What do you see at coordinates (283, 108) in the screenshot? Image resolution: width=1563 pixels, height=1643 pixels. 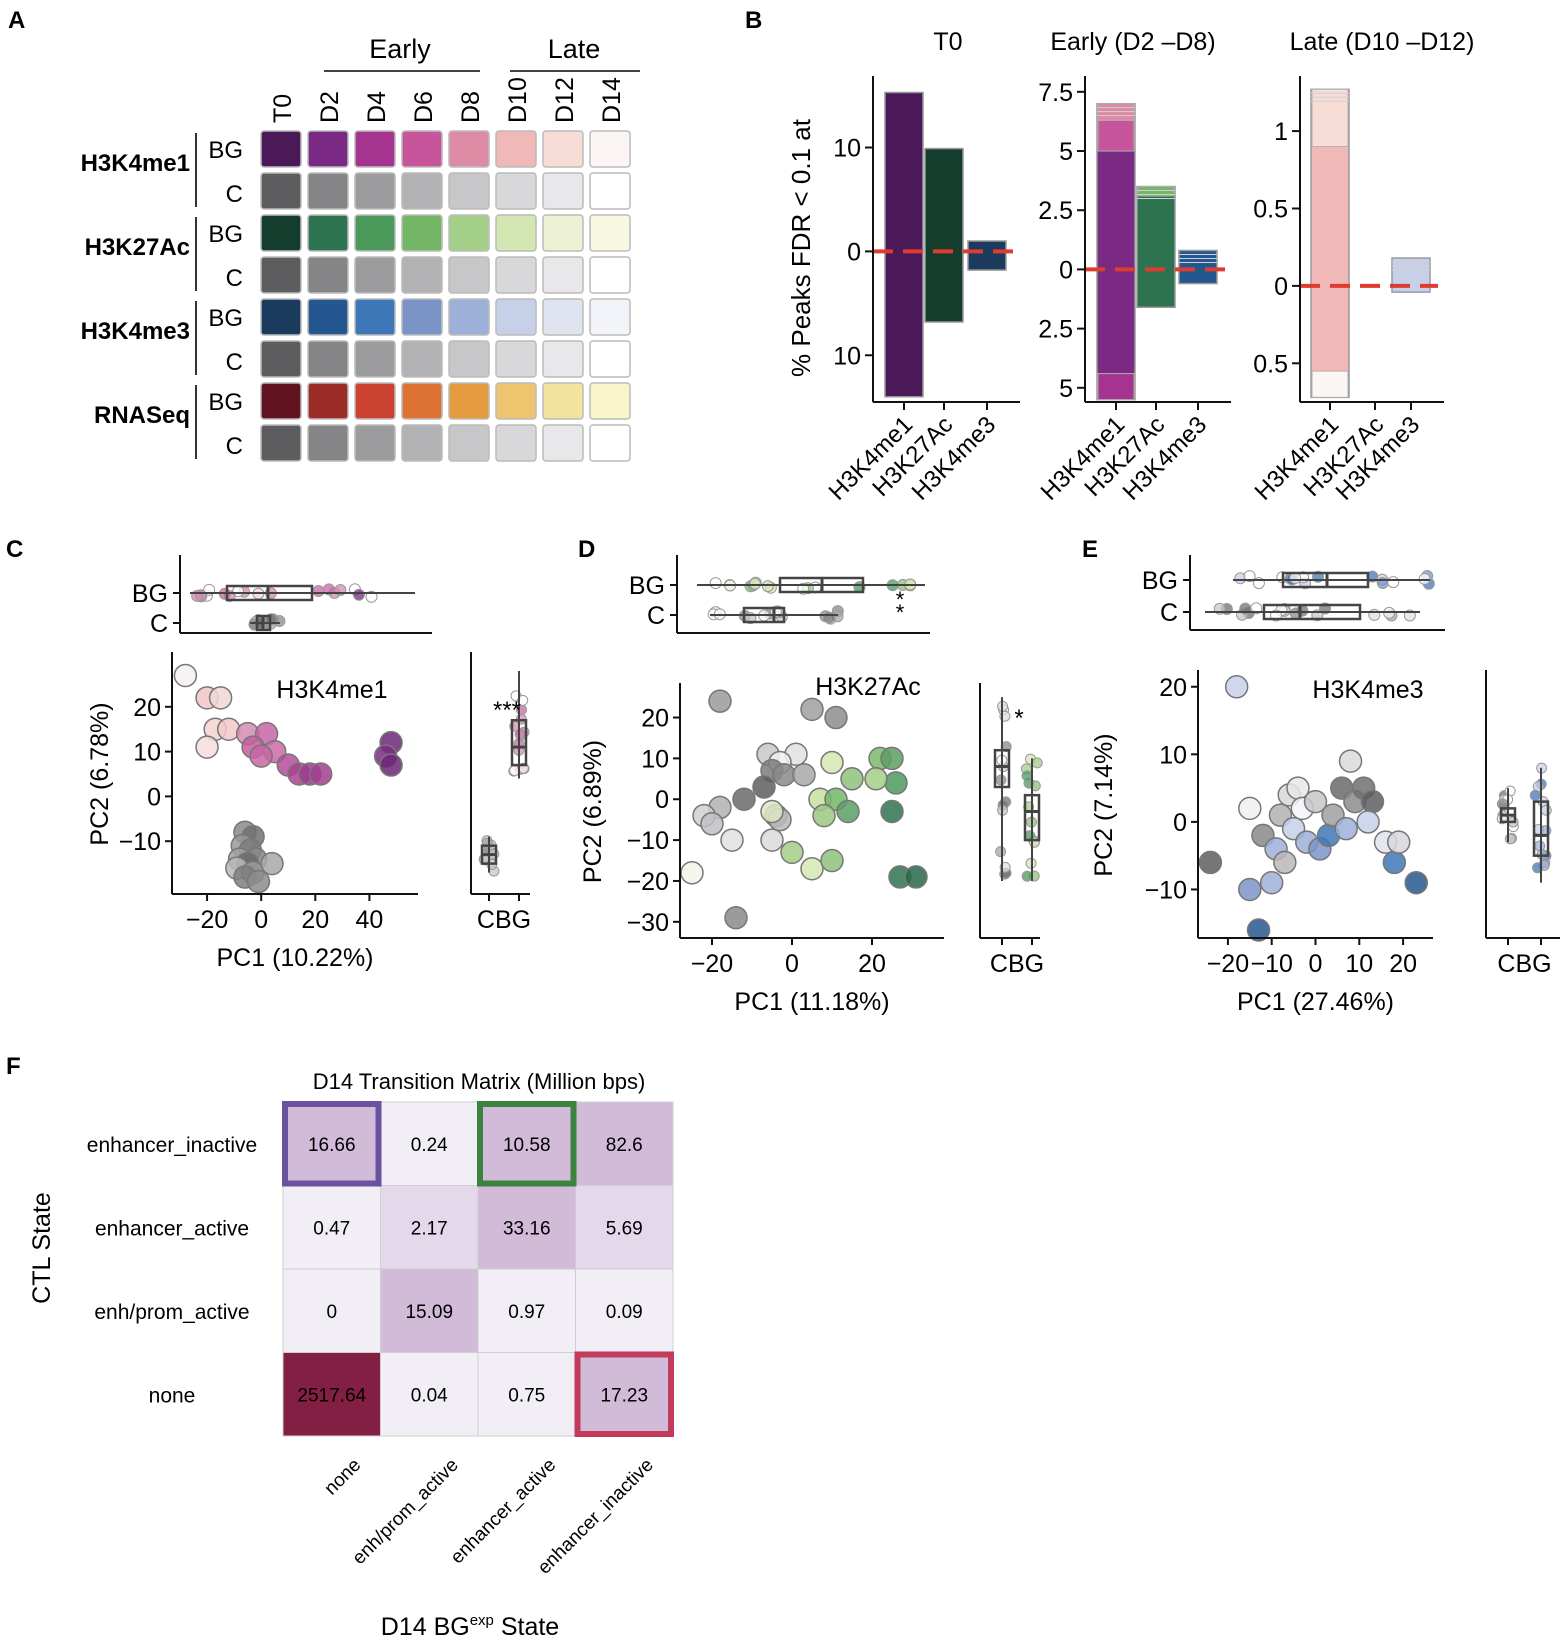 I see `timepoint-label: T0` at bounding box center [283, 108].